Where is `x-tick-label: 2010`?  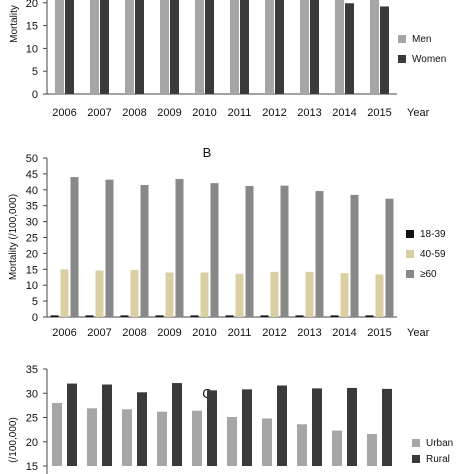
x-tick-label: 2010 is located at coordinates (204, 333).